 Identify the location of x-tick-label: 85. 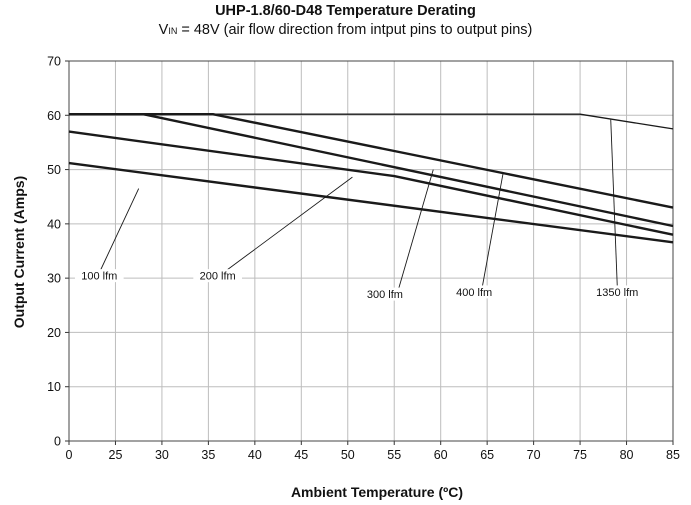
(673, 455).